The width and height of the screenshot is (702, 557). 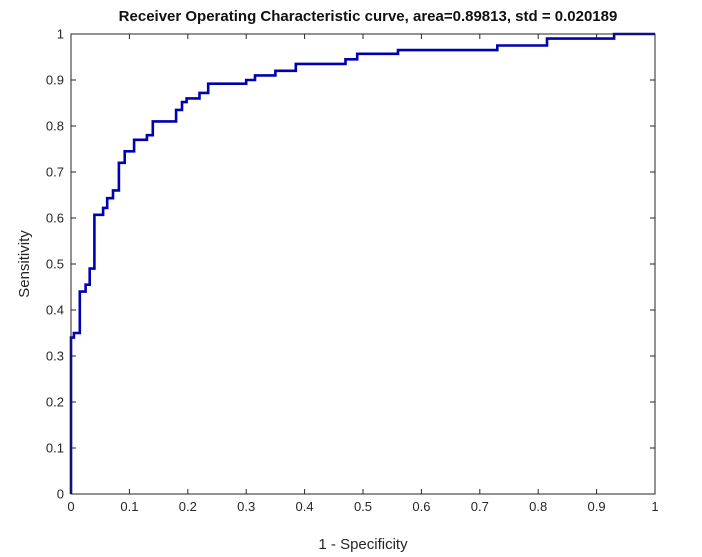 I want to click on x-tick-label: 0.8, so click(x=538, y=506).